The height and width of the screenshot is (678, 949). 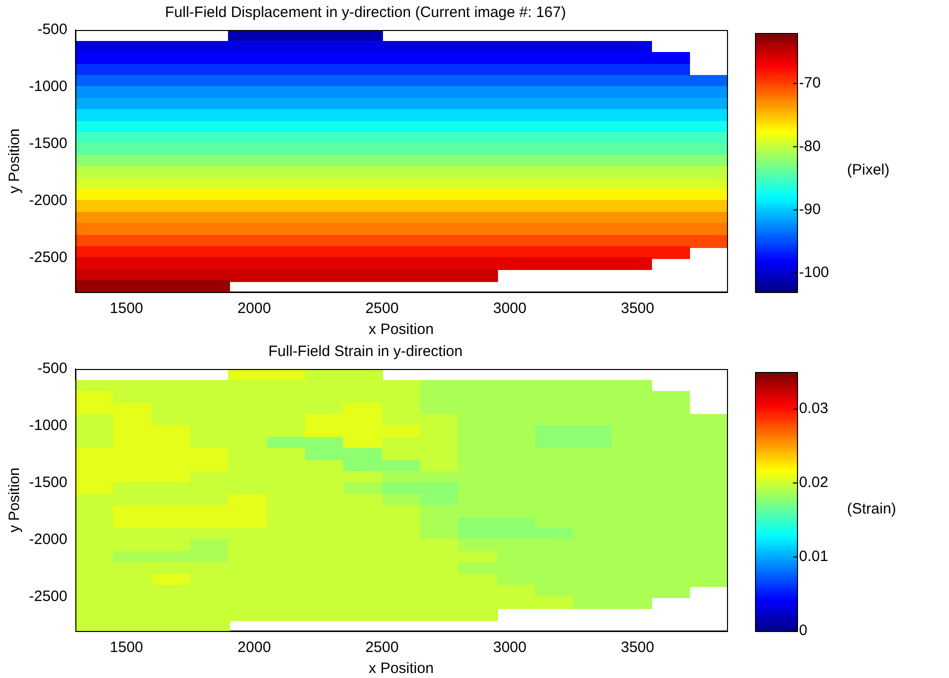 What do you see at coordinates (365, 351) in the screenshot?
I see `chart-title: Full-Field Strain in y-direction` at bounding box center [365, 351].